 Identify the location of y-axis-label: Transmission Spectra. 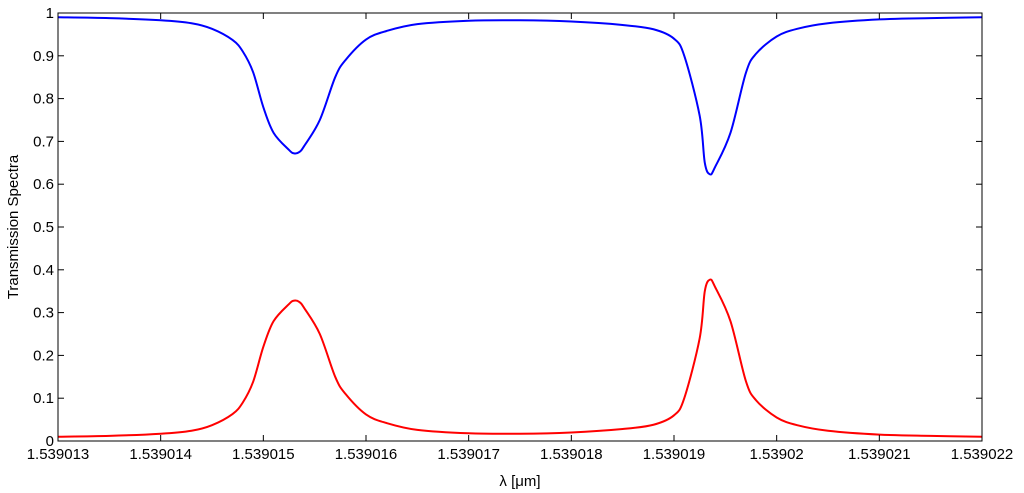
(13, 226).